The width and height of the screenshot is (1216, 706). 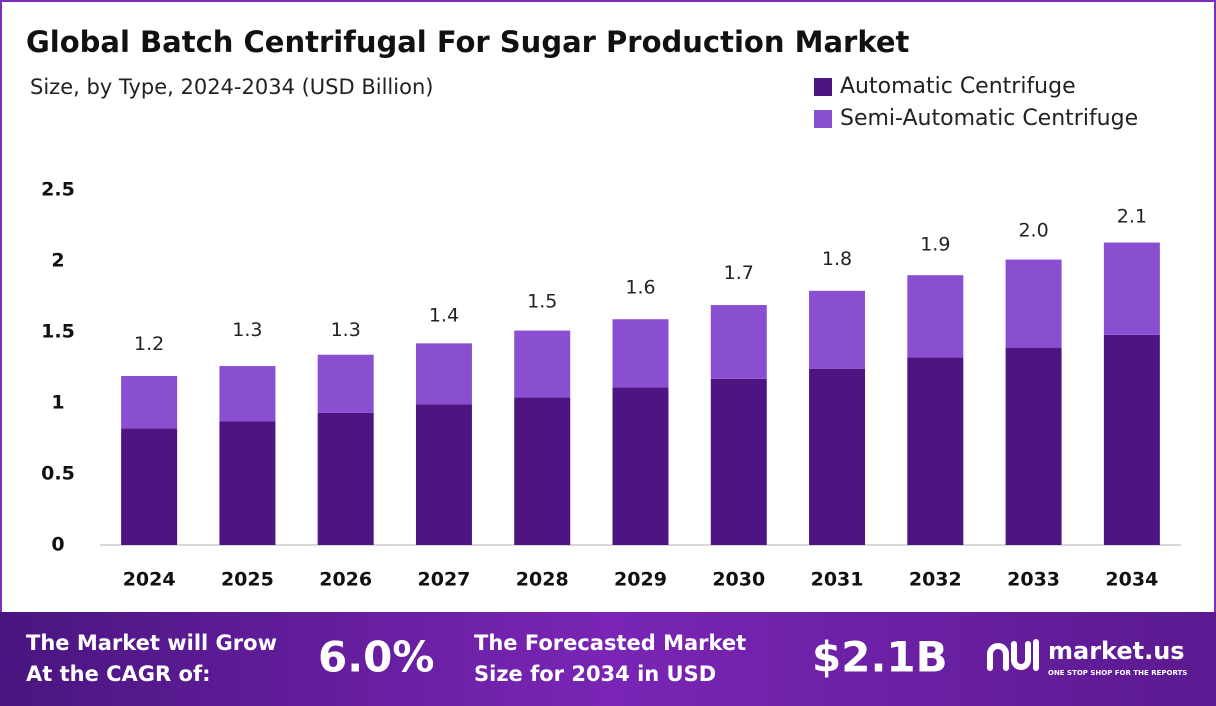 I want to click on total-label: 1.4, so click(x=444, y=316).